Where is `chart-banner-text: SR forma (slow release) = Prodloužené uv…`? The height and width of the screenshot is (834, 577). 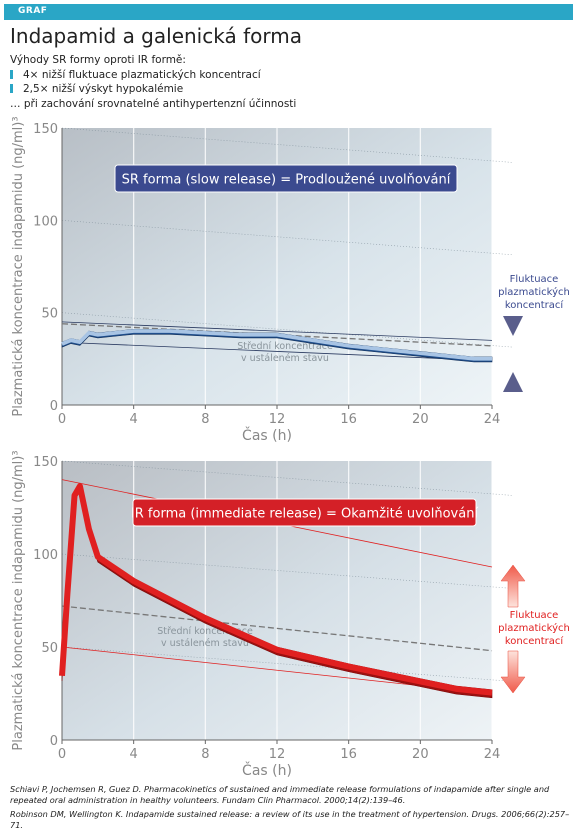 chart-banner-text: SR forma (slow release) = Prodloužené uv… is located at coordinates (286, 180).